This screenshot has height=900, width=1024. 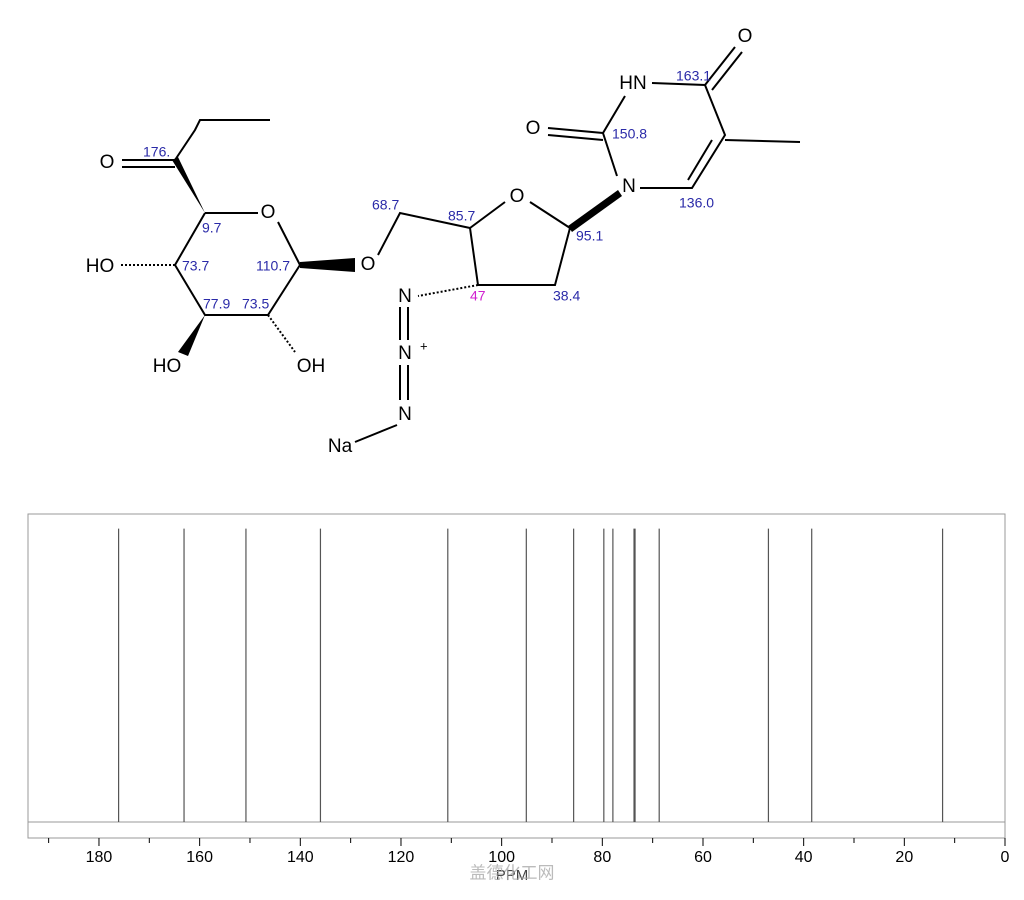 What do you see at coordinates (311, 366) in the screenshot?
I see `atom: OH` at bounding box center [311, 366].